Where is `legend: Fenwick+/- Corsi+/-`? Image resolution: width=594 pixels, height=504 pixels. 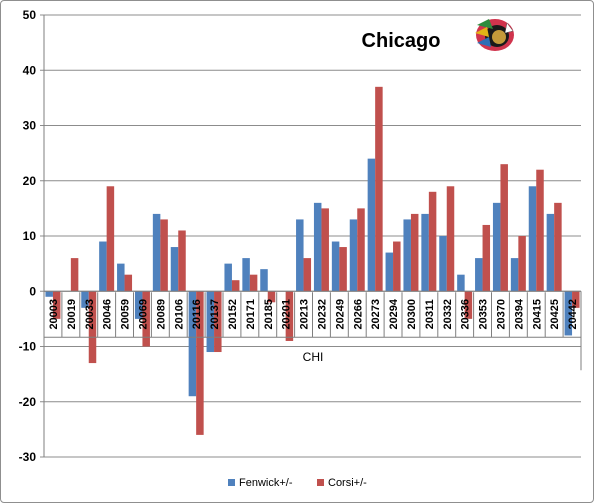 legend: Fenwick+/- Corsi+/- is located at coordinates (297, 483).